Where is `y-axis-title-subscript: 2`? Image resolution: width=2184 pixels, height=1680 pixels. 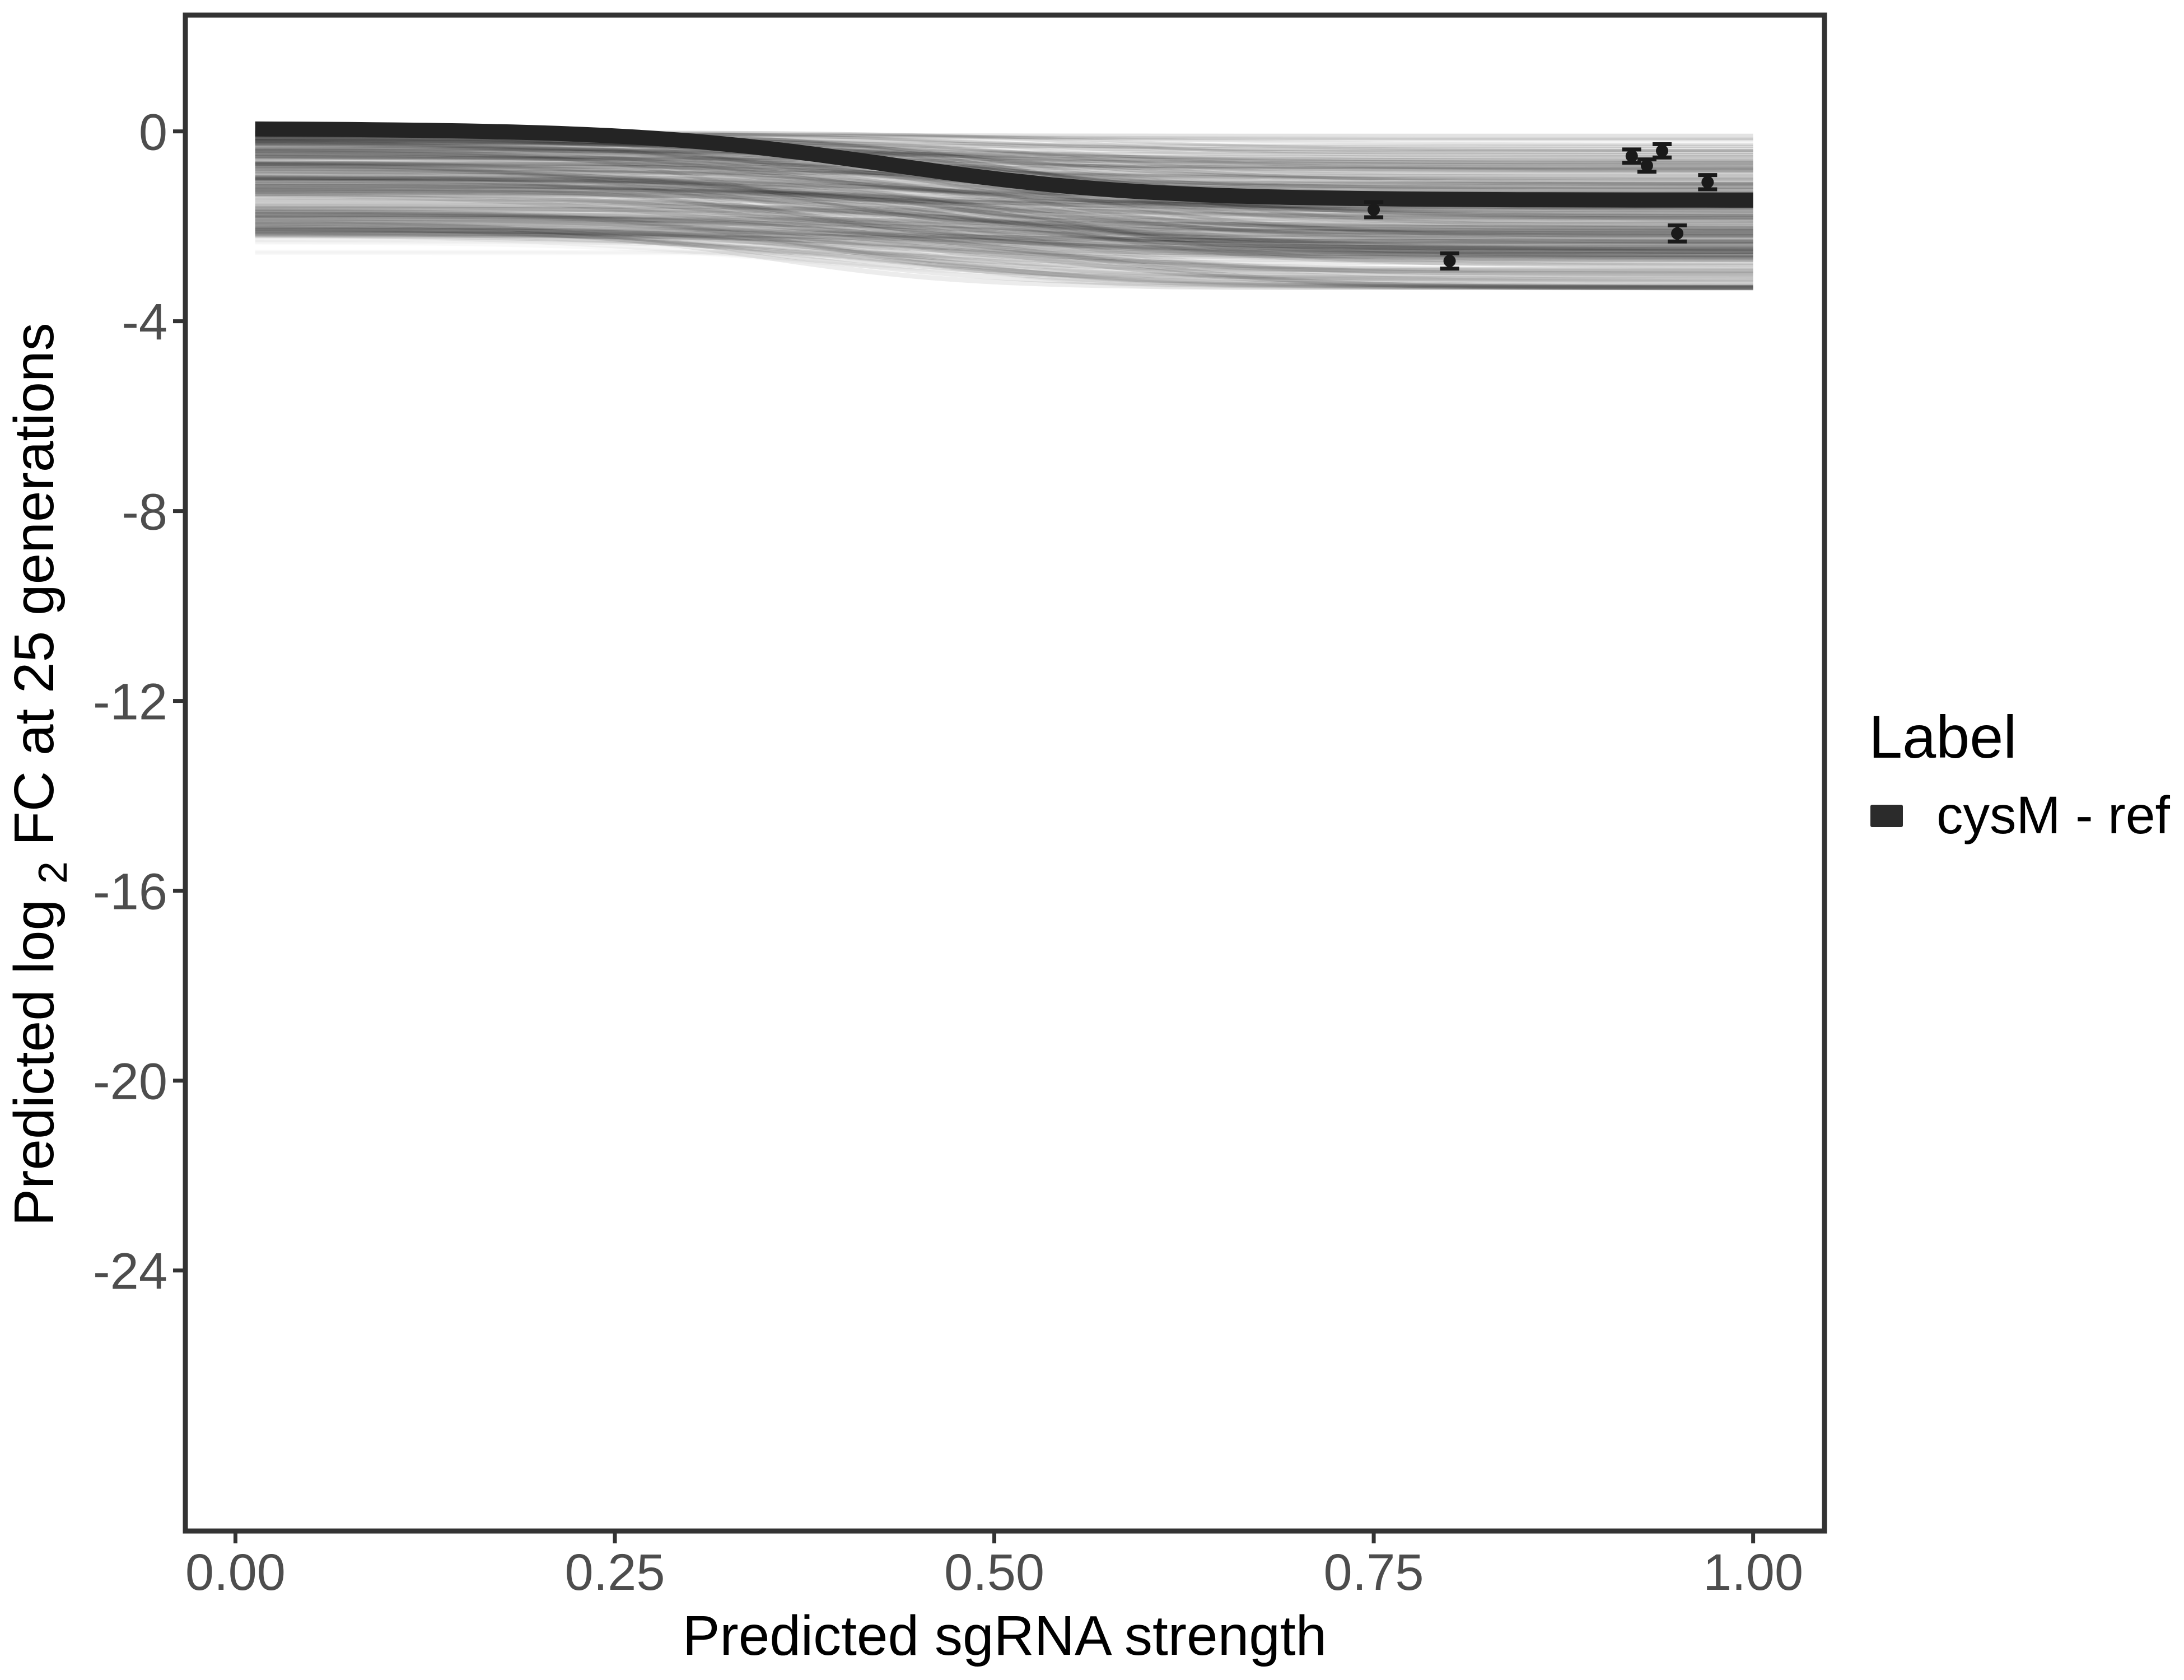 y-axis-title-subscript: 2 is located at coordinates (54, 873).